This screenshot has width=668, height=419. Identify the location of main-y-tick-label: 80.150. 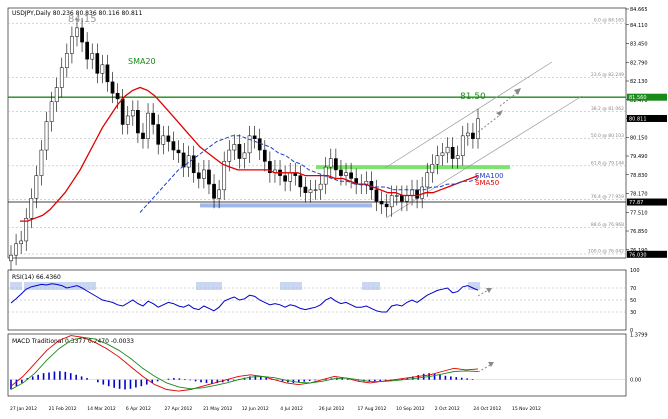
(639, 138).